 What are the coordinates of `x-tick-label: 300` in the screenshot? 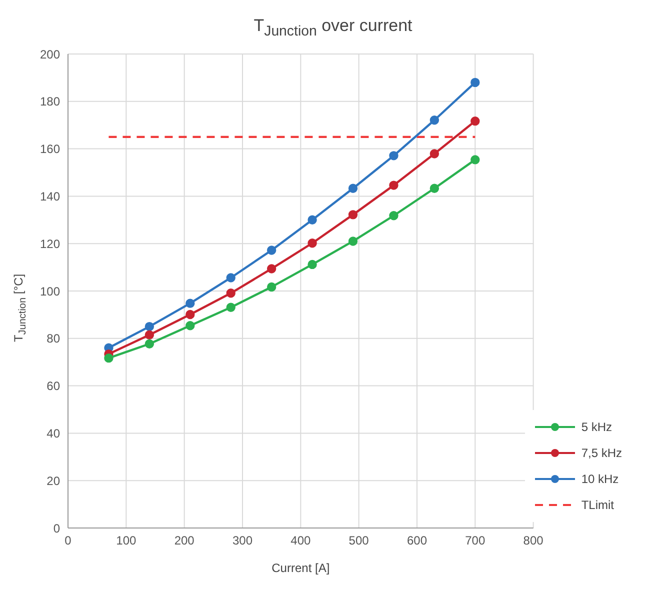 It's located at (242, 541).